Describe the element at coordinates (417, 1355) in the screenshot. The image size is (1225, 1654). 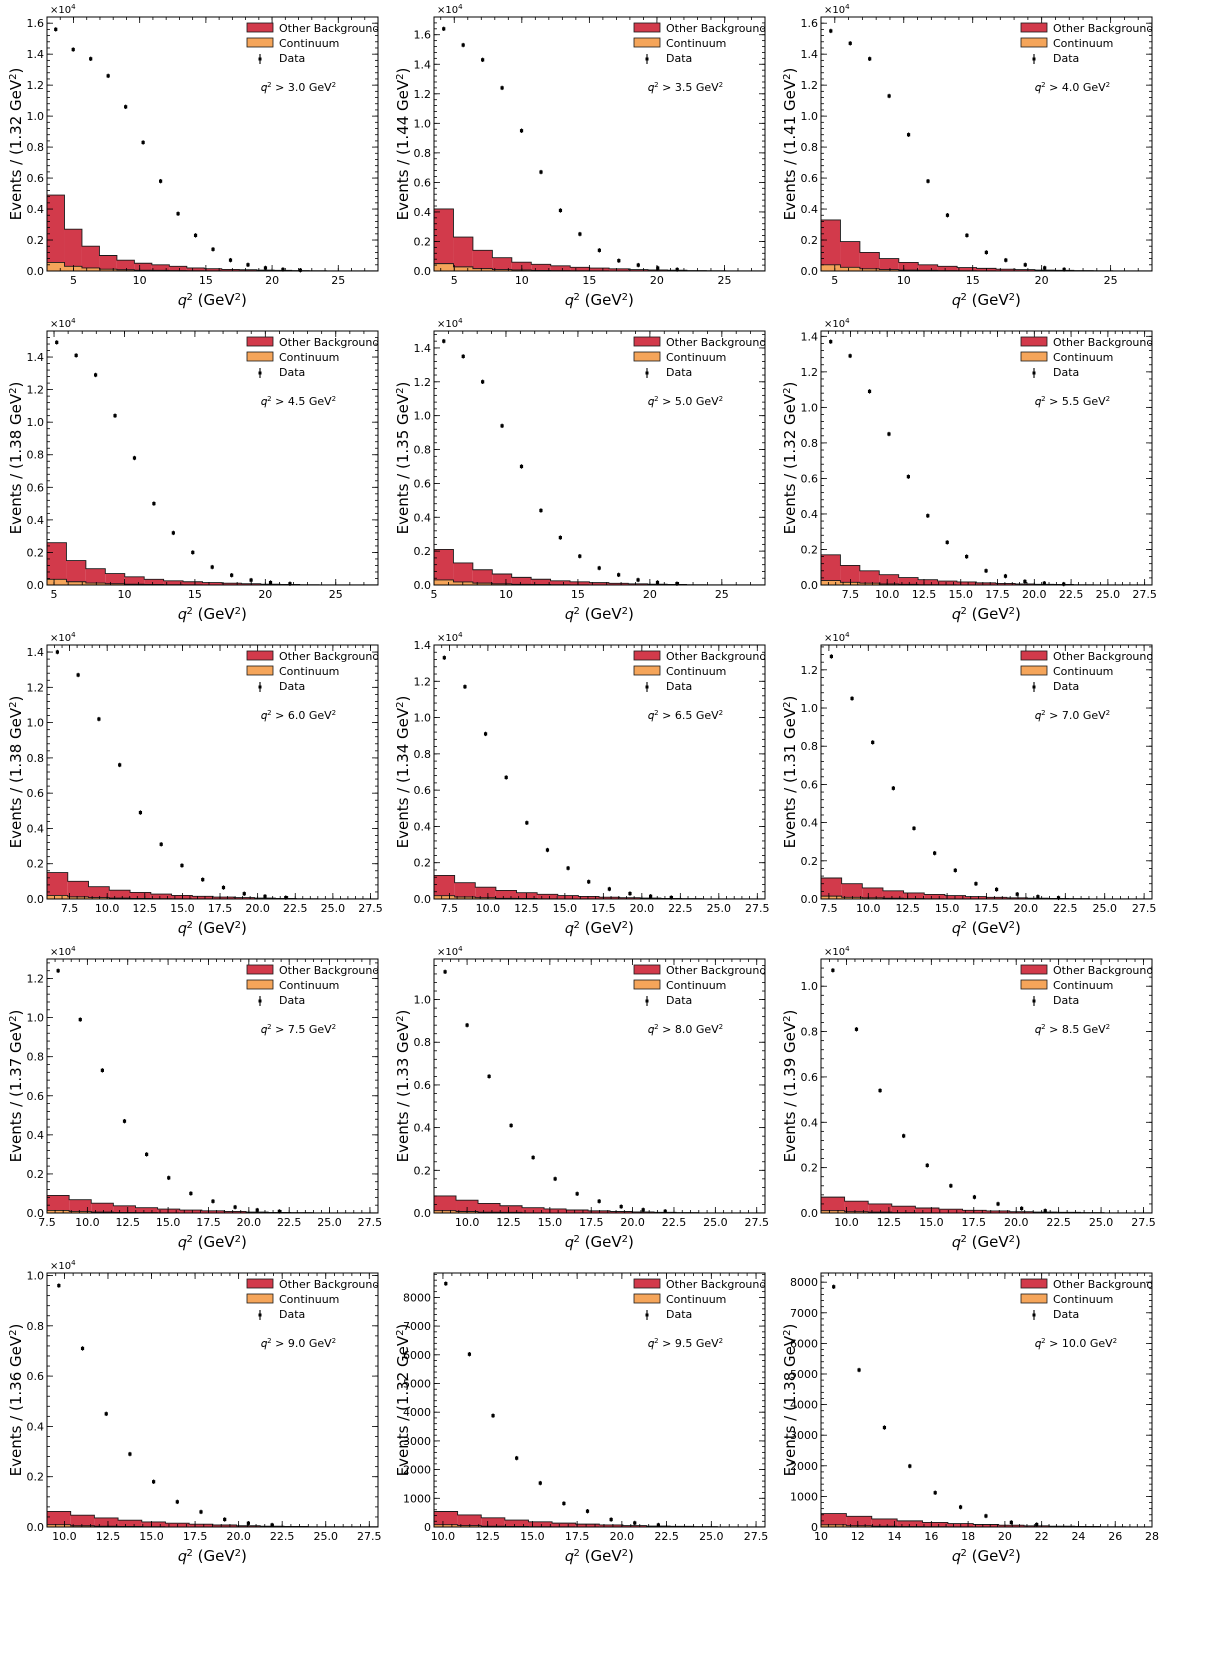
I see `y-tick-label: 6000` at that location.